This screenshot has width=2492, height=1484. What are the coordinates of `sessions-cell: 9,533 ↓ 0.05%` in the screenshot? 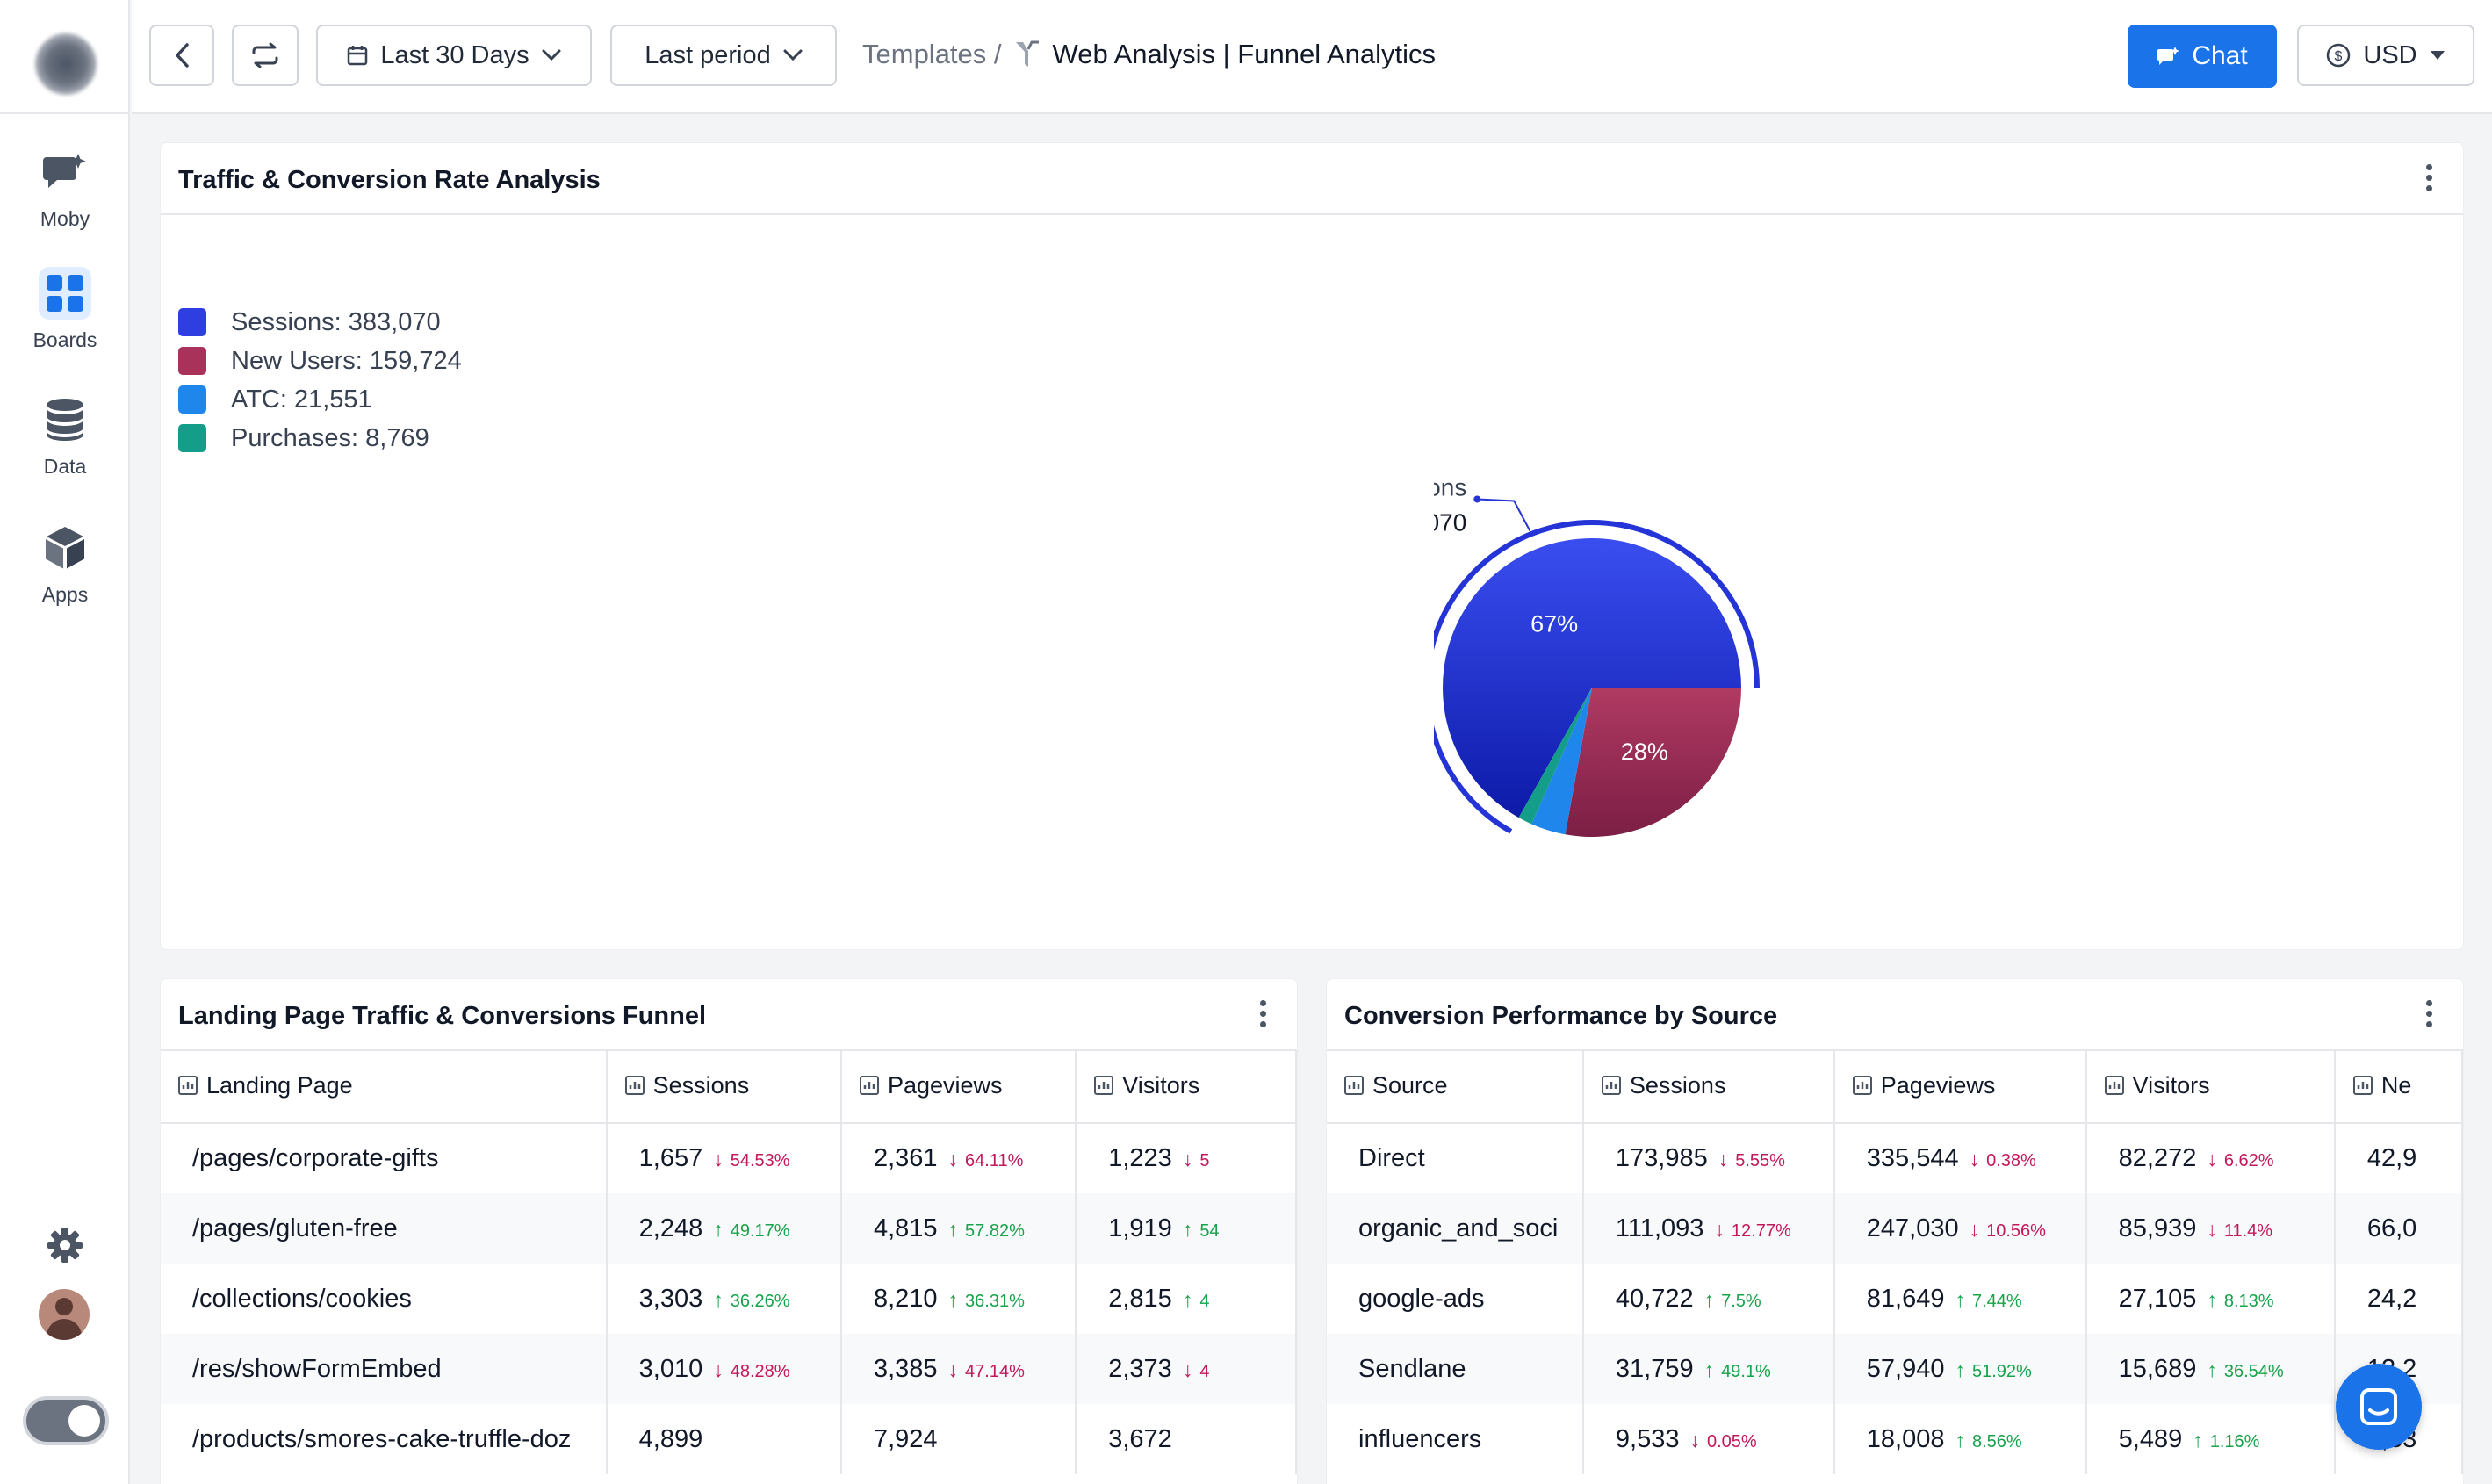 It's located at (1708, 1439).